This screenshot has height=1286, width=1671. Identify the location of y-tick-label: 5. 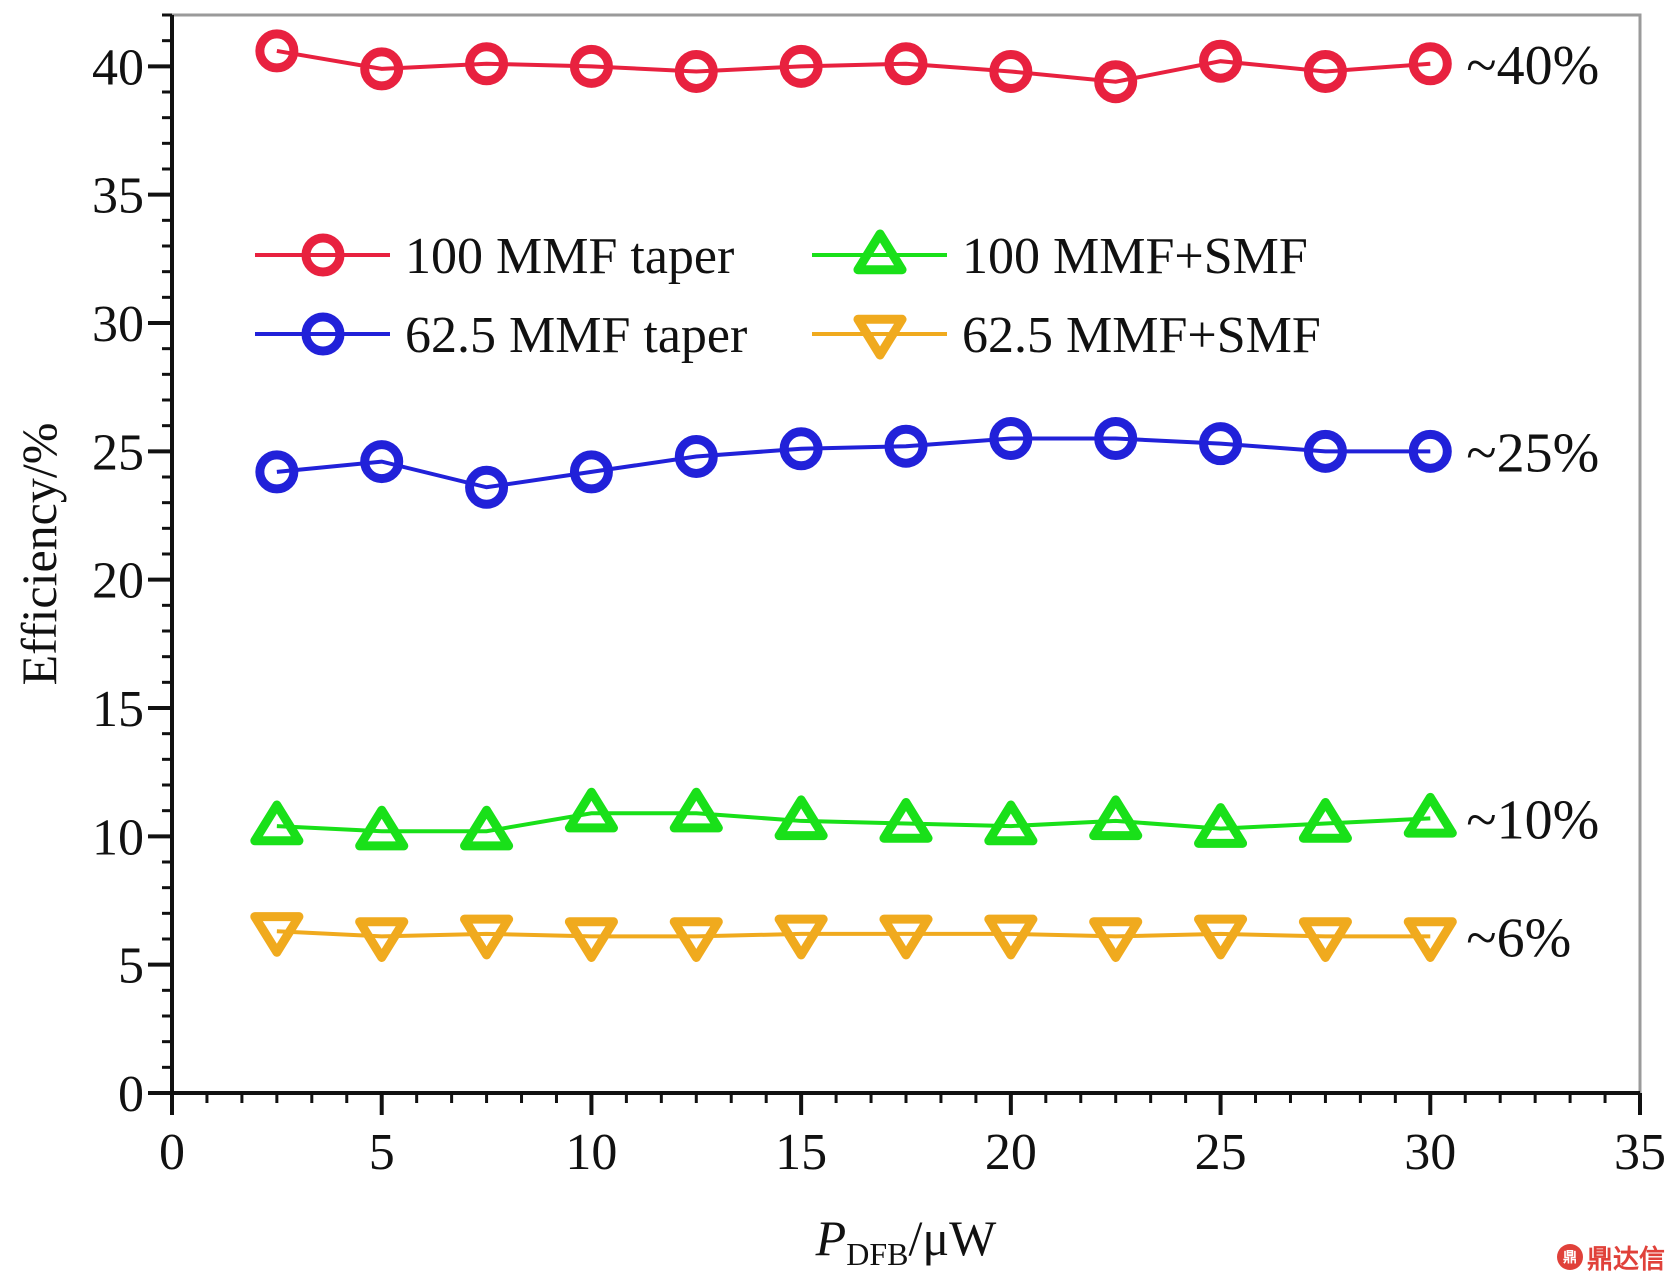
(131, 966).